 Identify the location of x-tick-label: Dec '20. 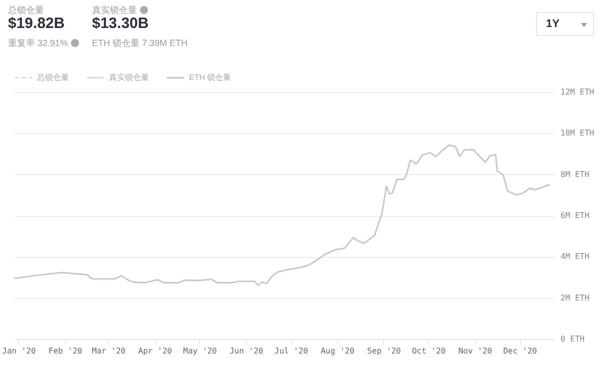
(520, 351).